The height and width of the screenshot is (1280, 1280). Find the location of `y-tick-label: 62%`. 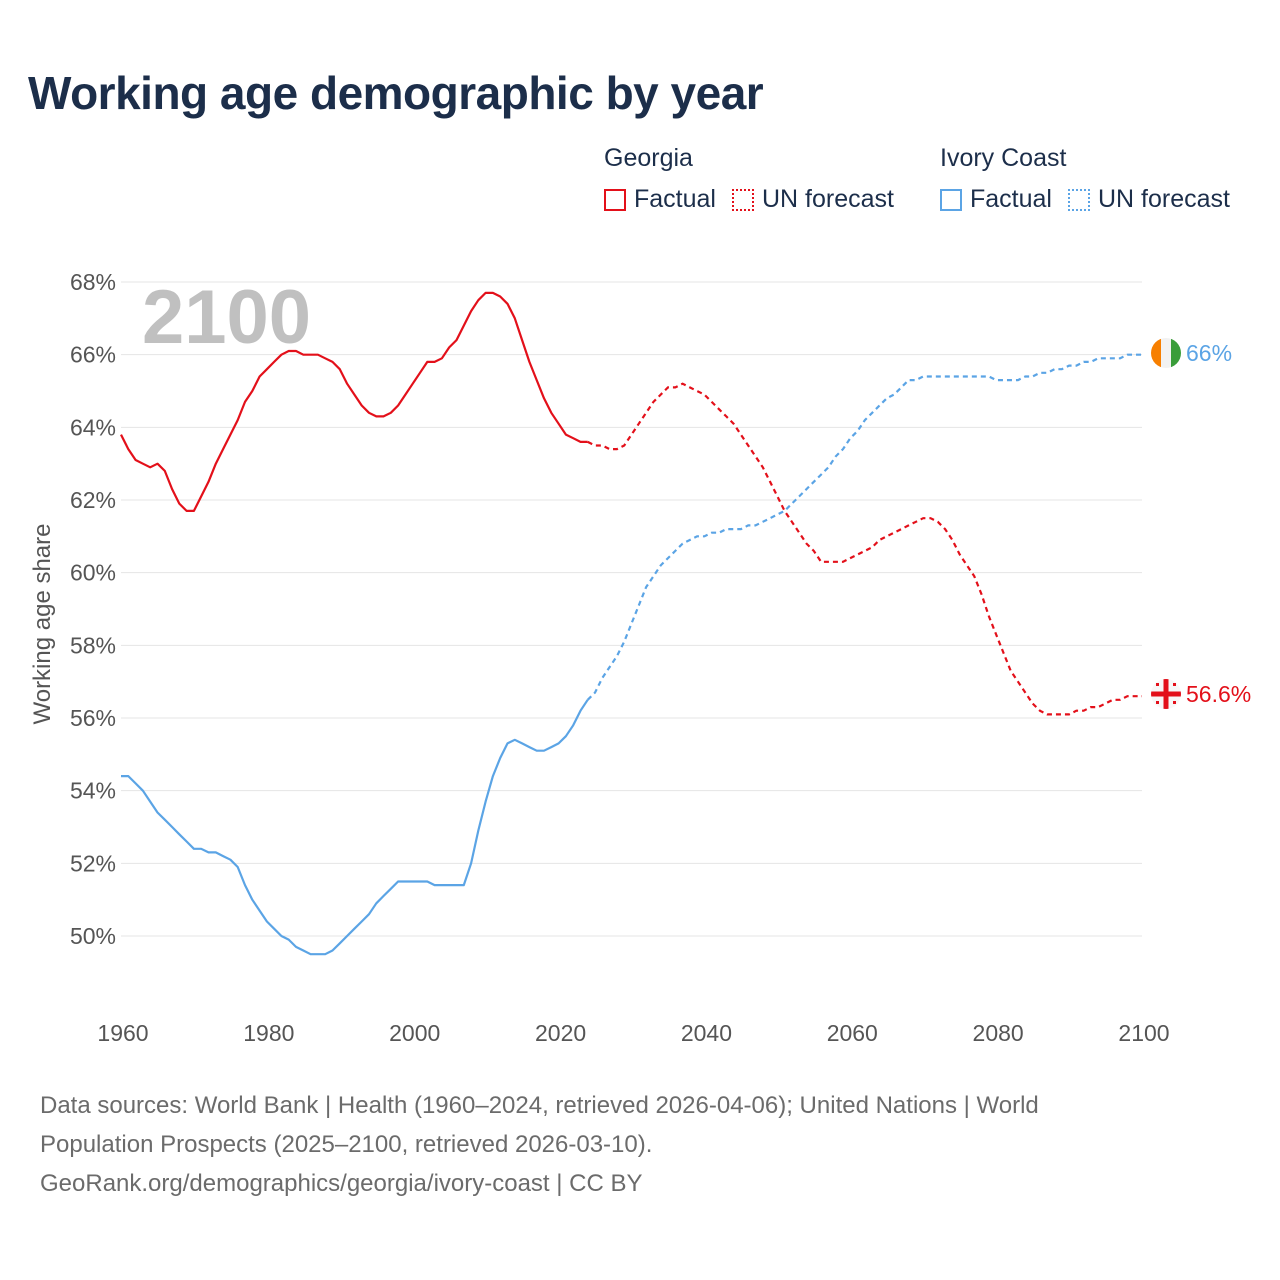

y-tick-label: 62% is located at coordinates (93, 500).